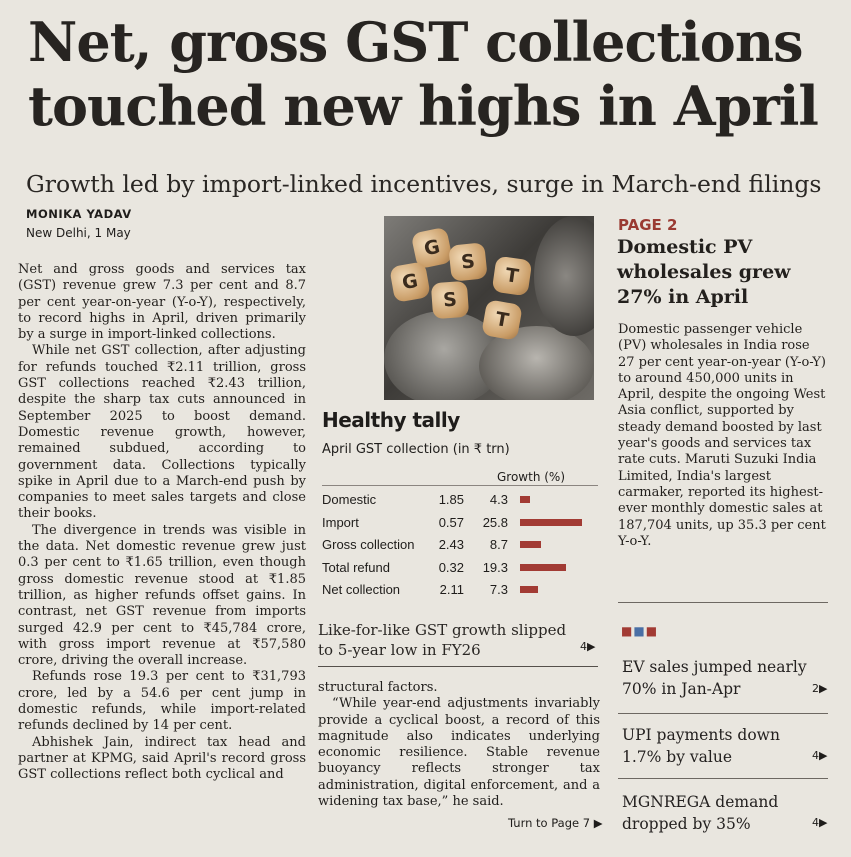 This screenshot has width=851, height=857. What do you see at coordinates (458, 666) in the screenshot?
I see `teaser-divider` at bounding box center [458, 666].